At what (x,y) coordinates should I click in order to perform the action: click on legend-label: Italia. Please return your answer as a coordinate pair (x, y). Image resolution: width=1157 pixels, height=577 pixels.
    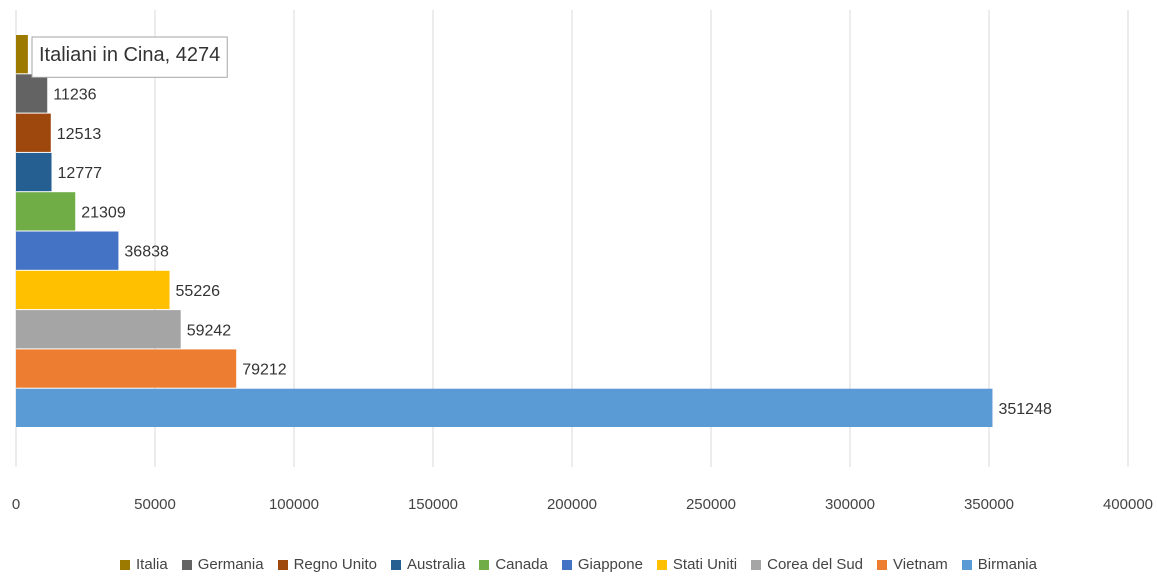
    Looking at the image, I should click on (152, 564).